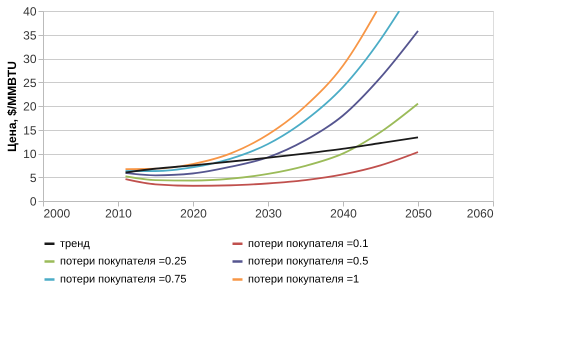 The width and height of the screenshot is (573, 353). Describe the element at coordinates (30, 107) in the screenshot. I see `y-tick-label: 20` at that location.